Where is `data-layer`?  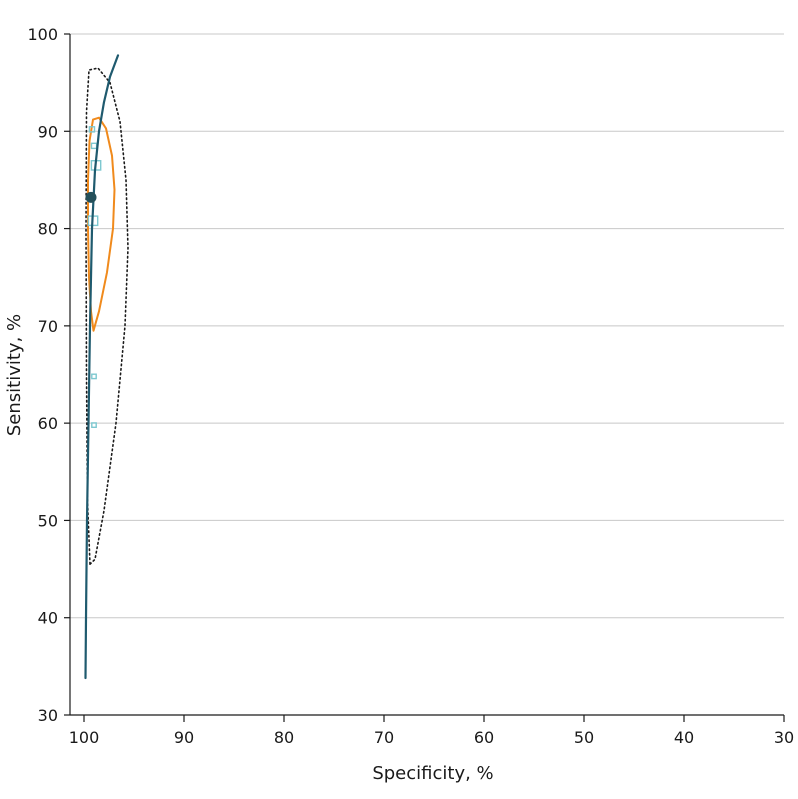
data-layer is located at coordinates (106, 367).